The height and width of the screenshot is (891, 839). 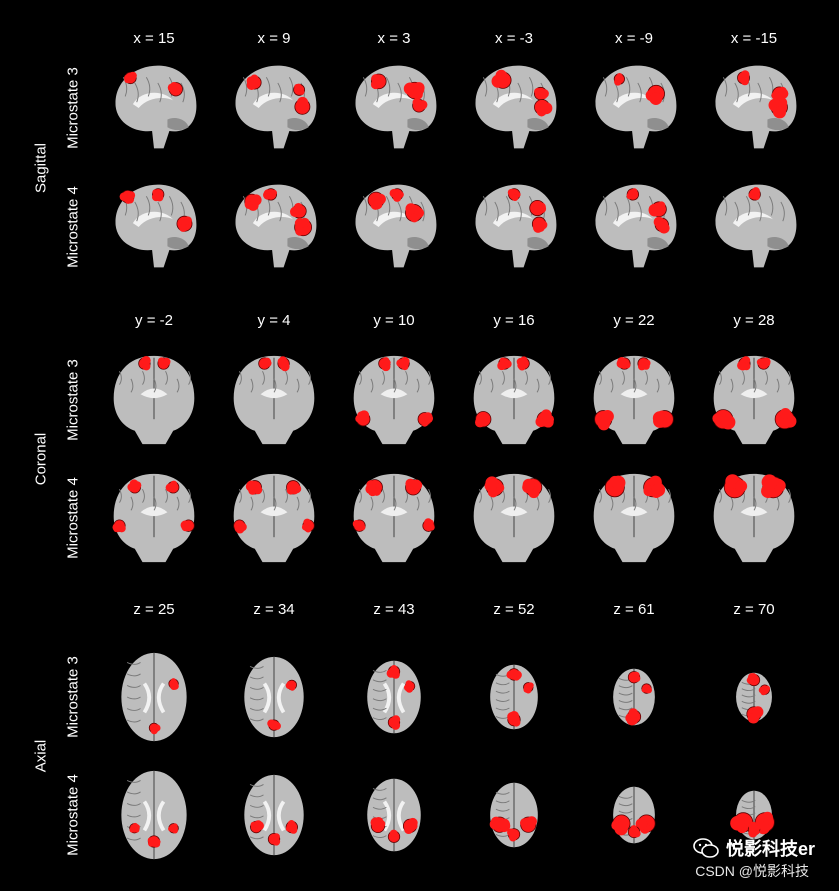 I want to click on coord-label-sagittal-5: x = -15, so click(x=754, y=38).